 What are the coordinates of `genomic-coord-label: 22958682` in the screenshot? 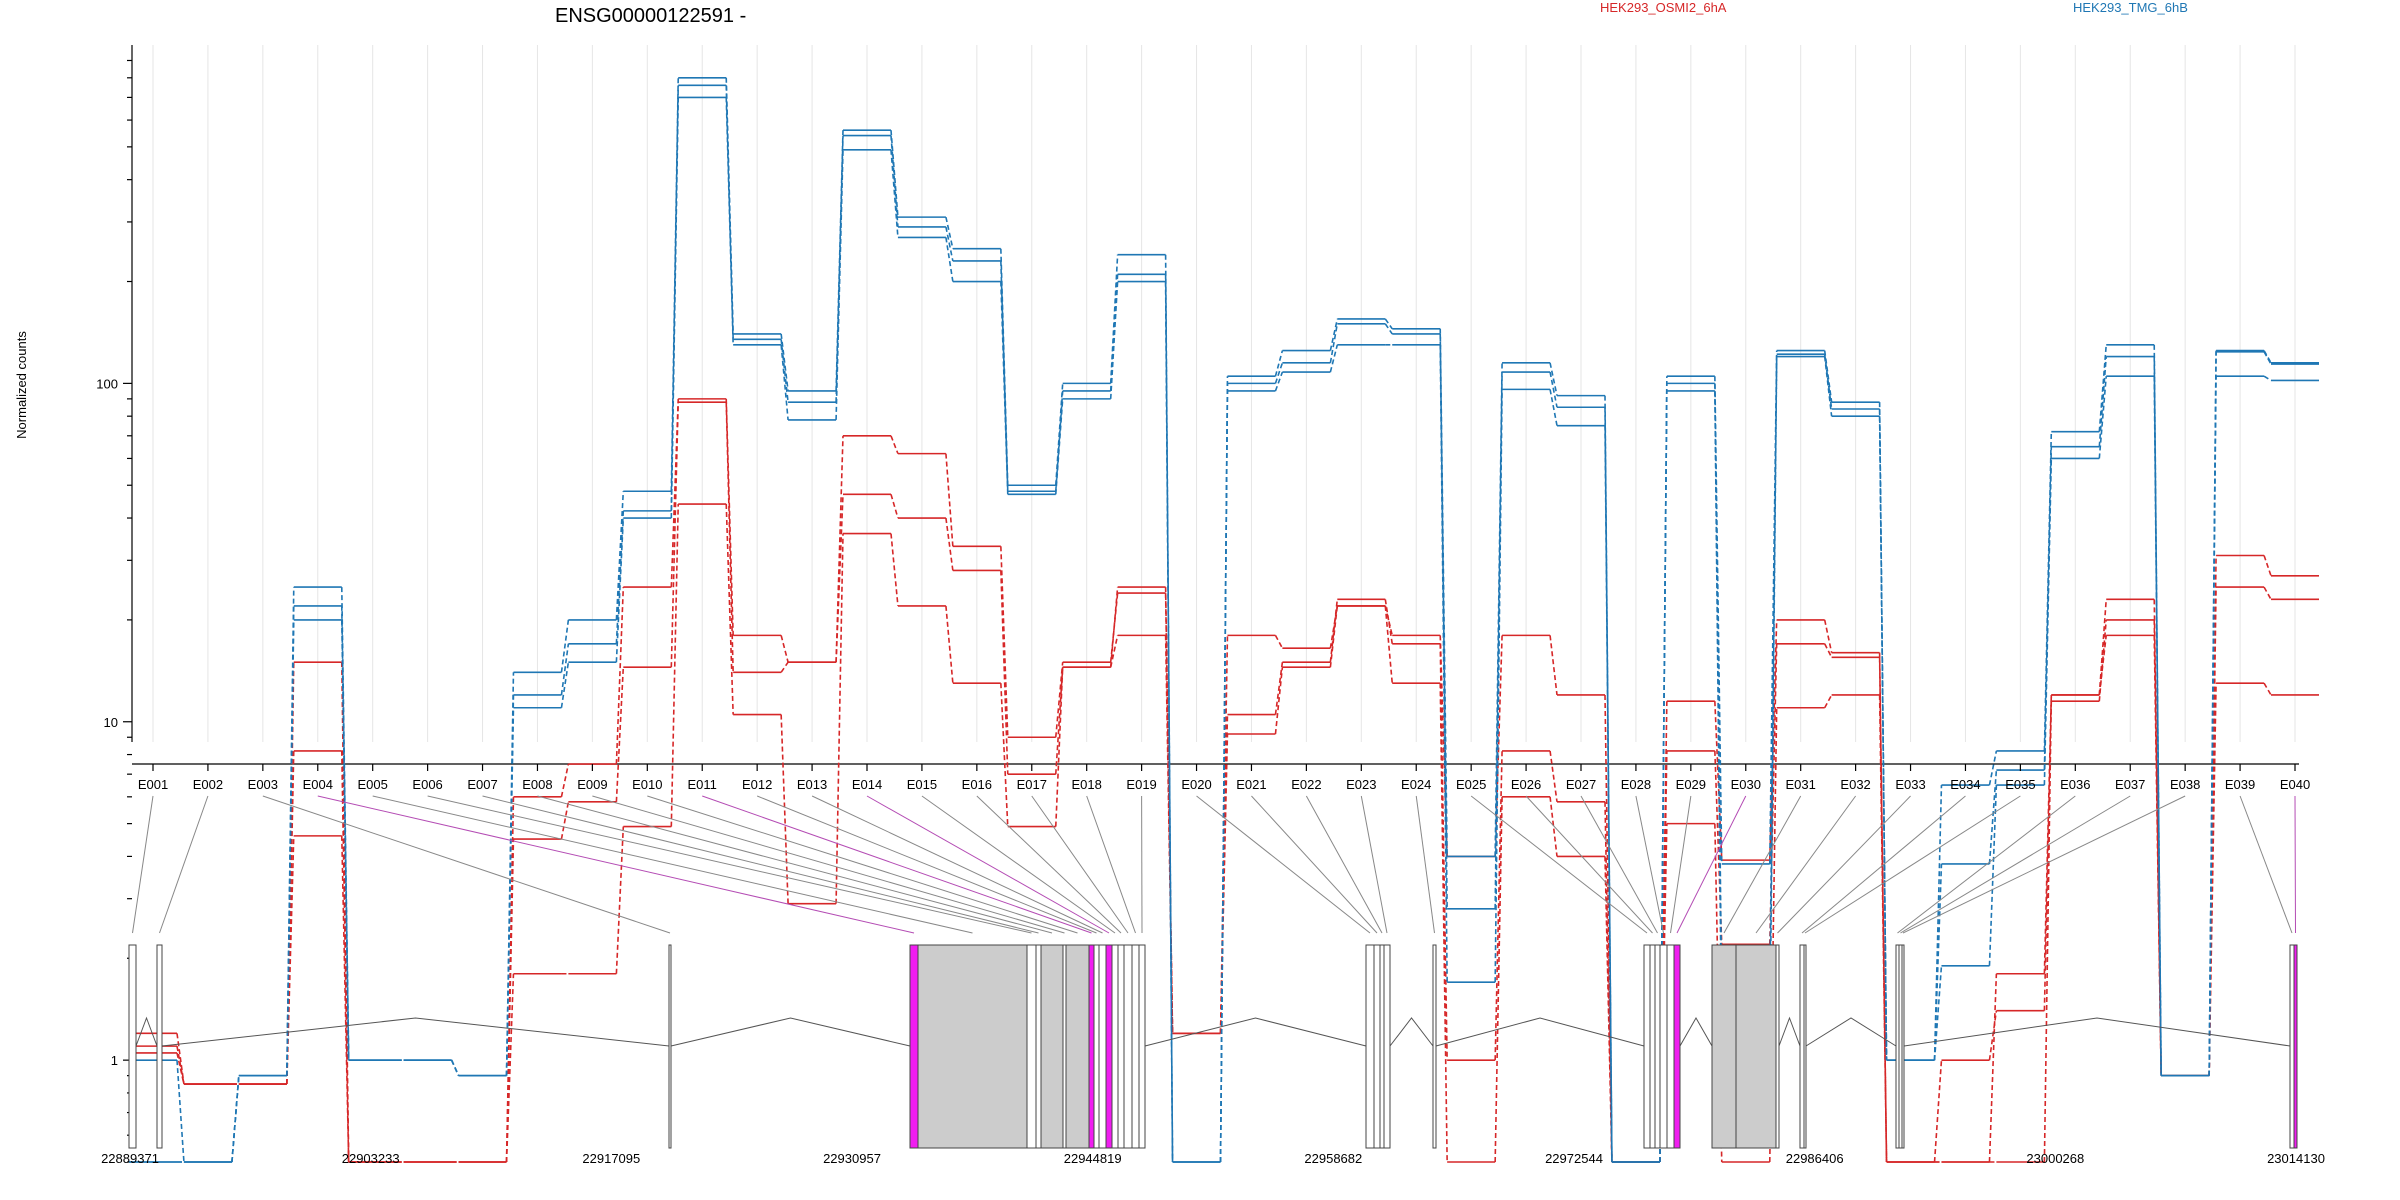 It's located at (1333, 1158).